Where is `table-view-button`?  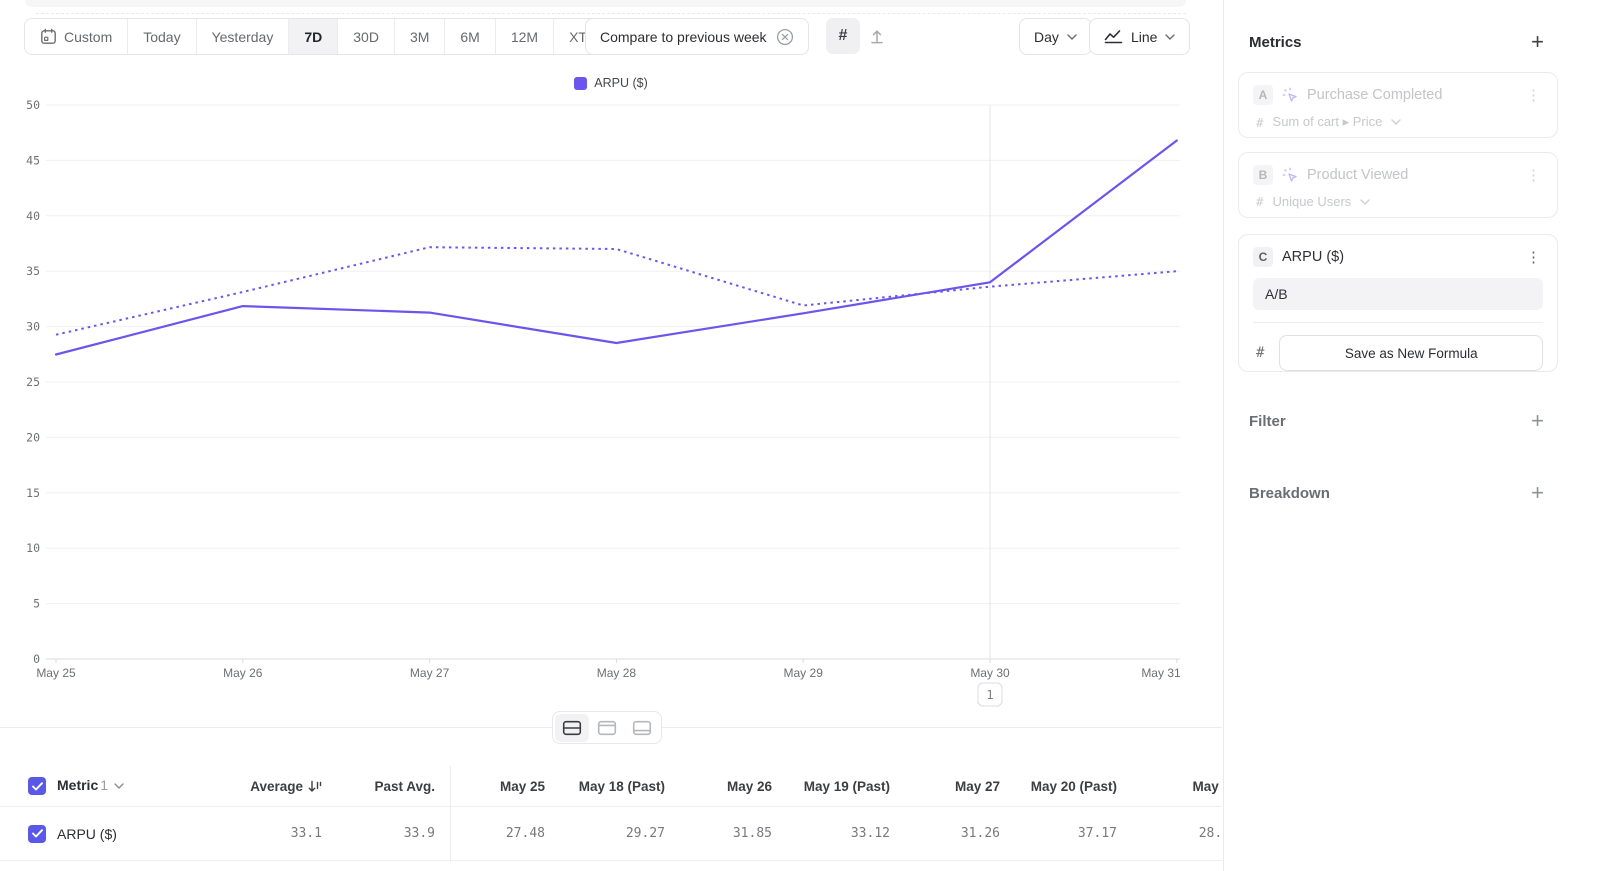 table-view-button is located at coordinates (642, 728).